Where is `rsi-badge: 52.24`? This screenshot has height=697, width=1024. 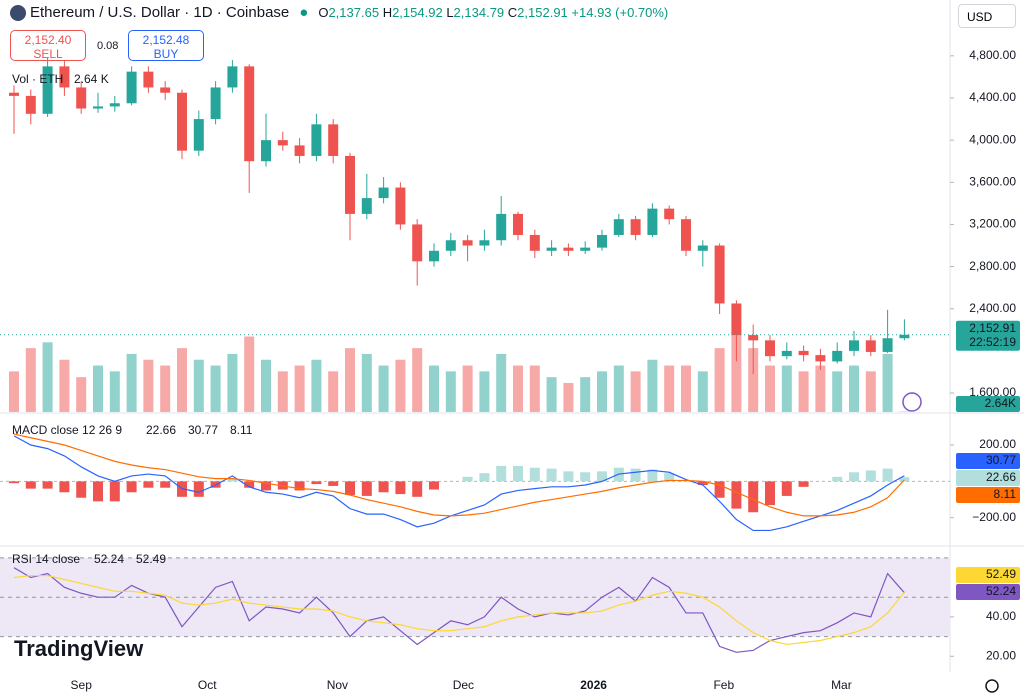 rsi-badge: 52.24 is located at coordinates (1001, 591).